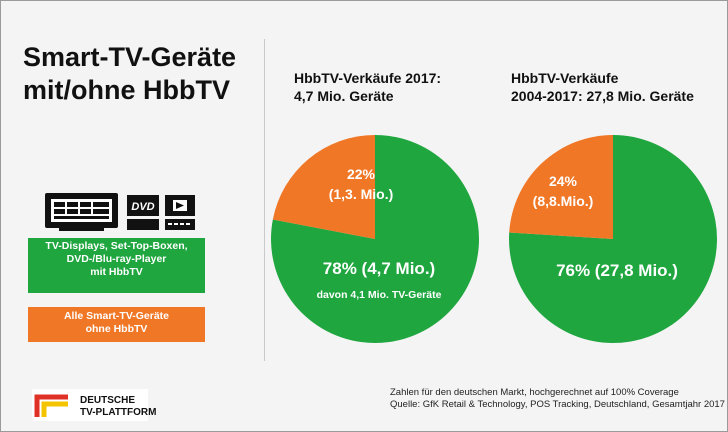 Image resolution: width=728 pixels, height=432 pixels. Describe the element at coordinates (563, 201) in the screenshot. I see `pie-total-orange-label-2: (8,8.Mio.)` at that location.